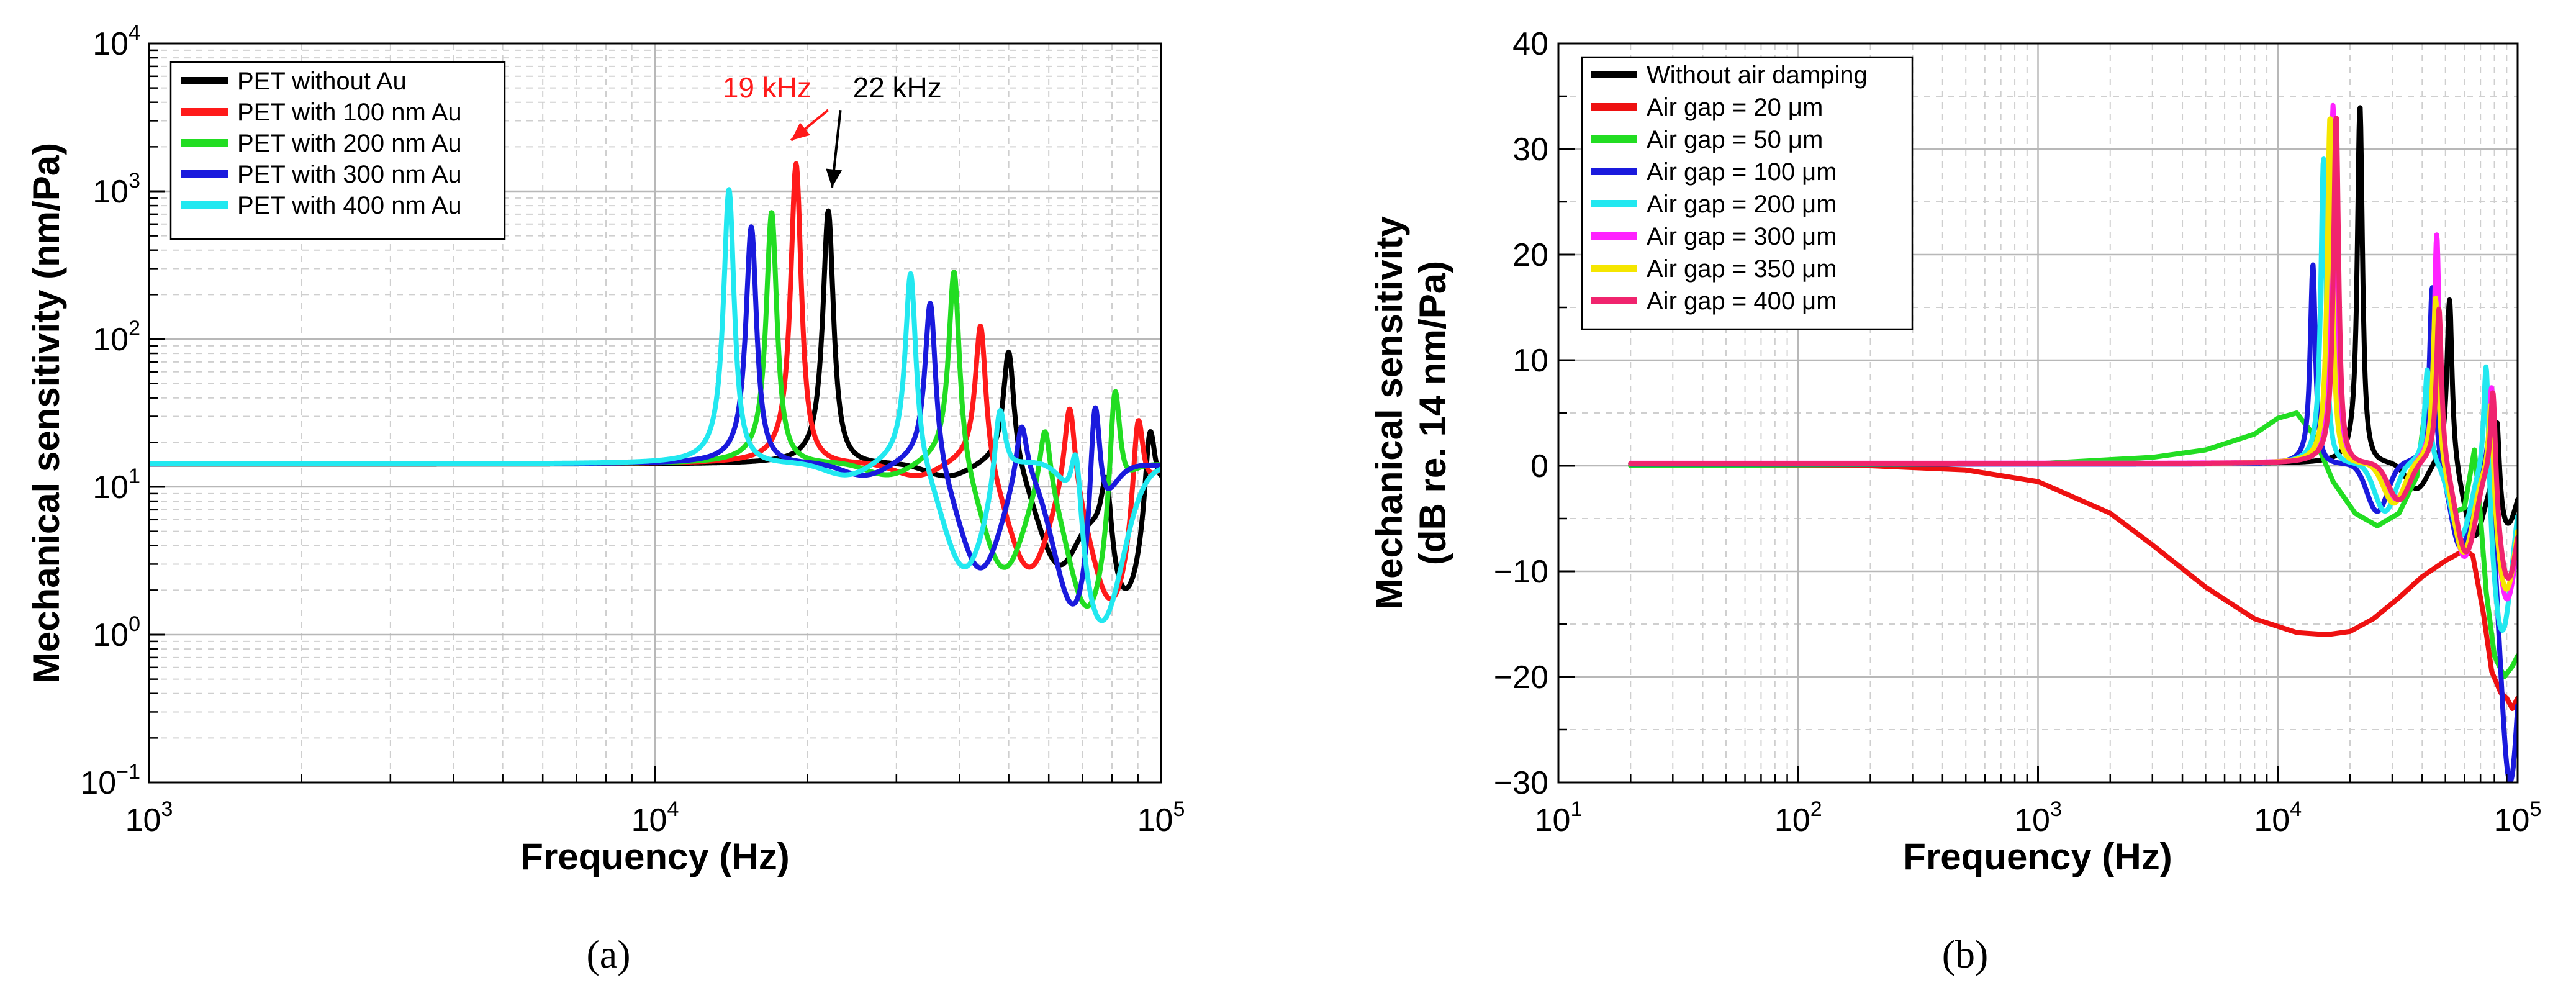 The image size is (2576, 988). What do you see at coordinates (1530, 150) in the screenshot?
I see `y-tick-label: 30` at bounding box center [1530, 150].